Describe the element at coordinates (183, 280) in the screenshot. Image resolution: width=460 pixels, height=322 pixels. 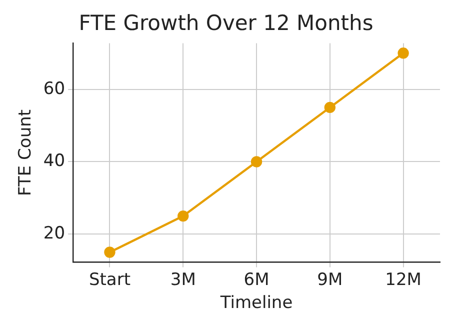
I see `x-tick-label: 3M` at that location.